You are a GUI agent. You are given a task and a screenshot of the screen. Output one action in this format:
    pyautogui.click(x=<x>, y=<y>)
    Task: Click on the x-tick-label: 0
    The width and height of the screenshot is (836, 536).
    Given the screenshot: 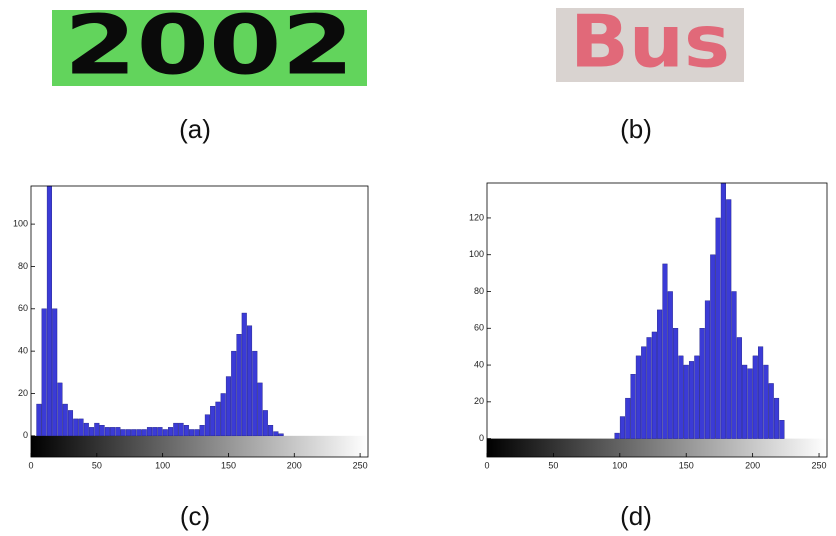 What is the action you would take?
    pyautogui.click(x=30, y=465)
    